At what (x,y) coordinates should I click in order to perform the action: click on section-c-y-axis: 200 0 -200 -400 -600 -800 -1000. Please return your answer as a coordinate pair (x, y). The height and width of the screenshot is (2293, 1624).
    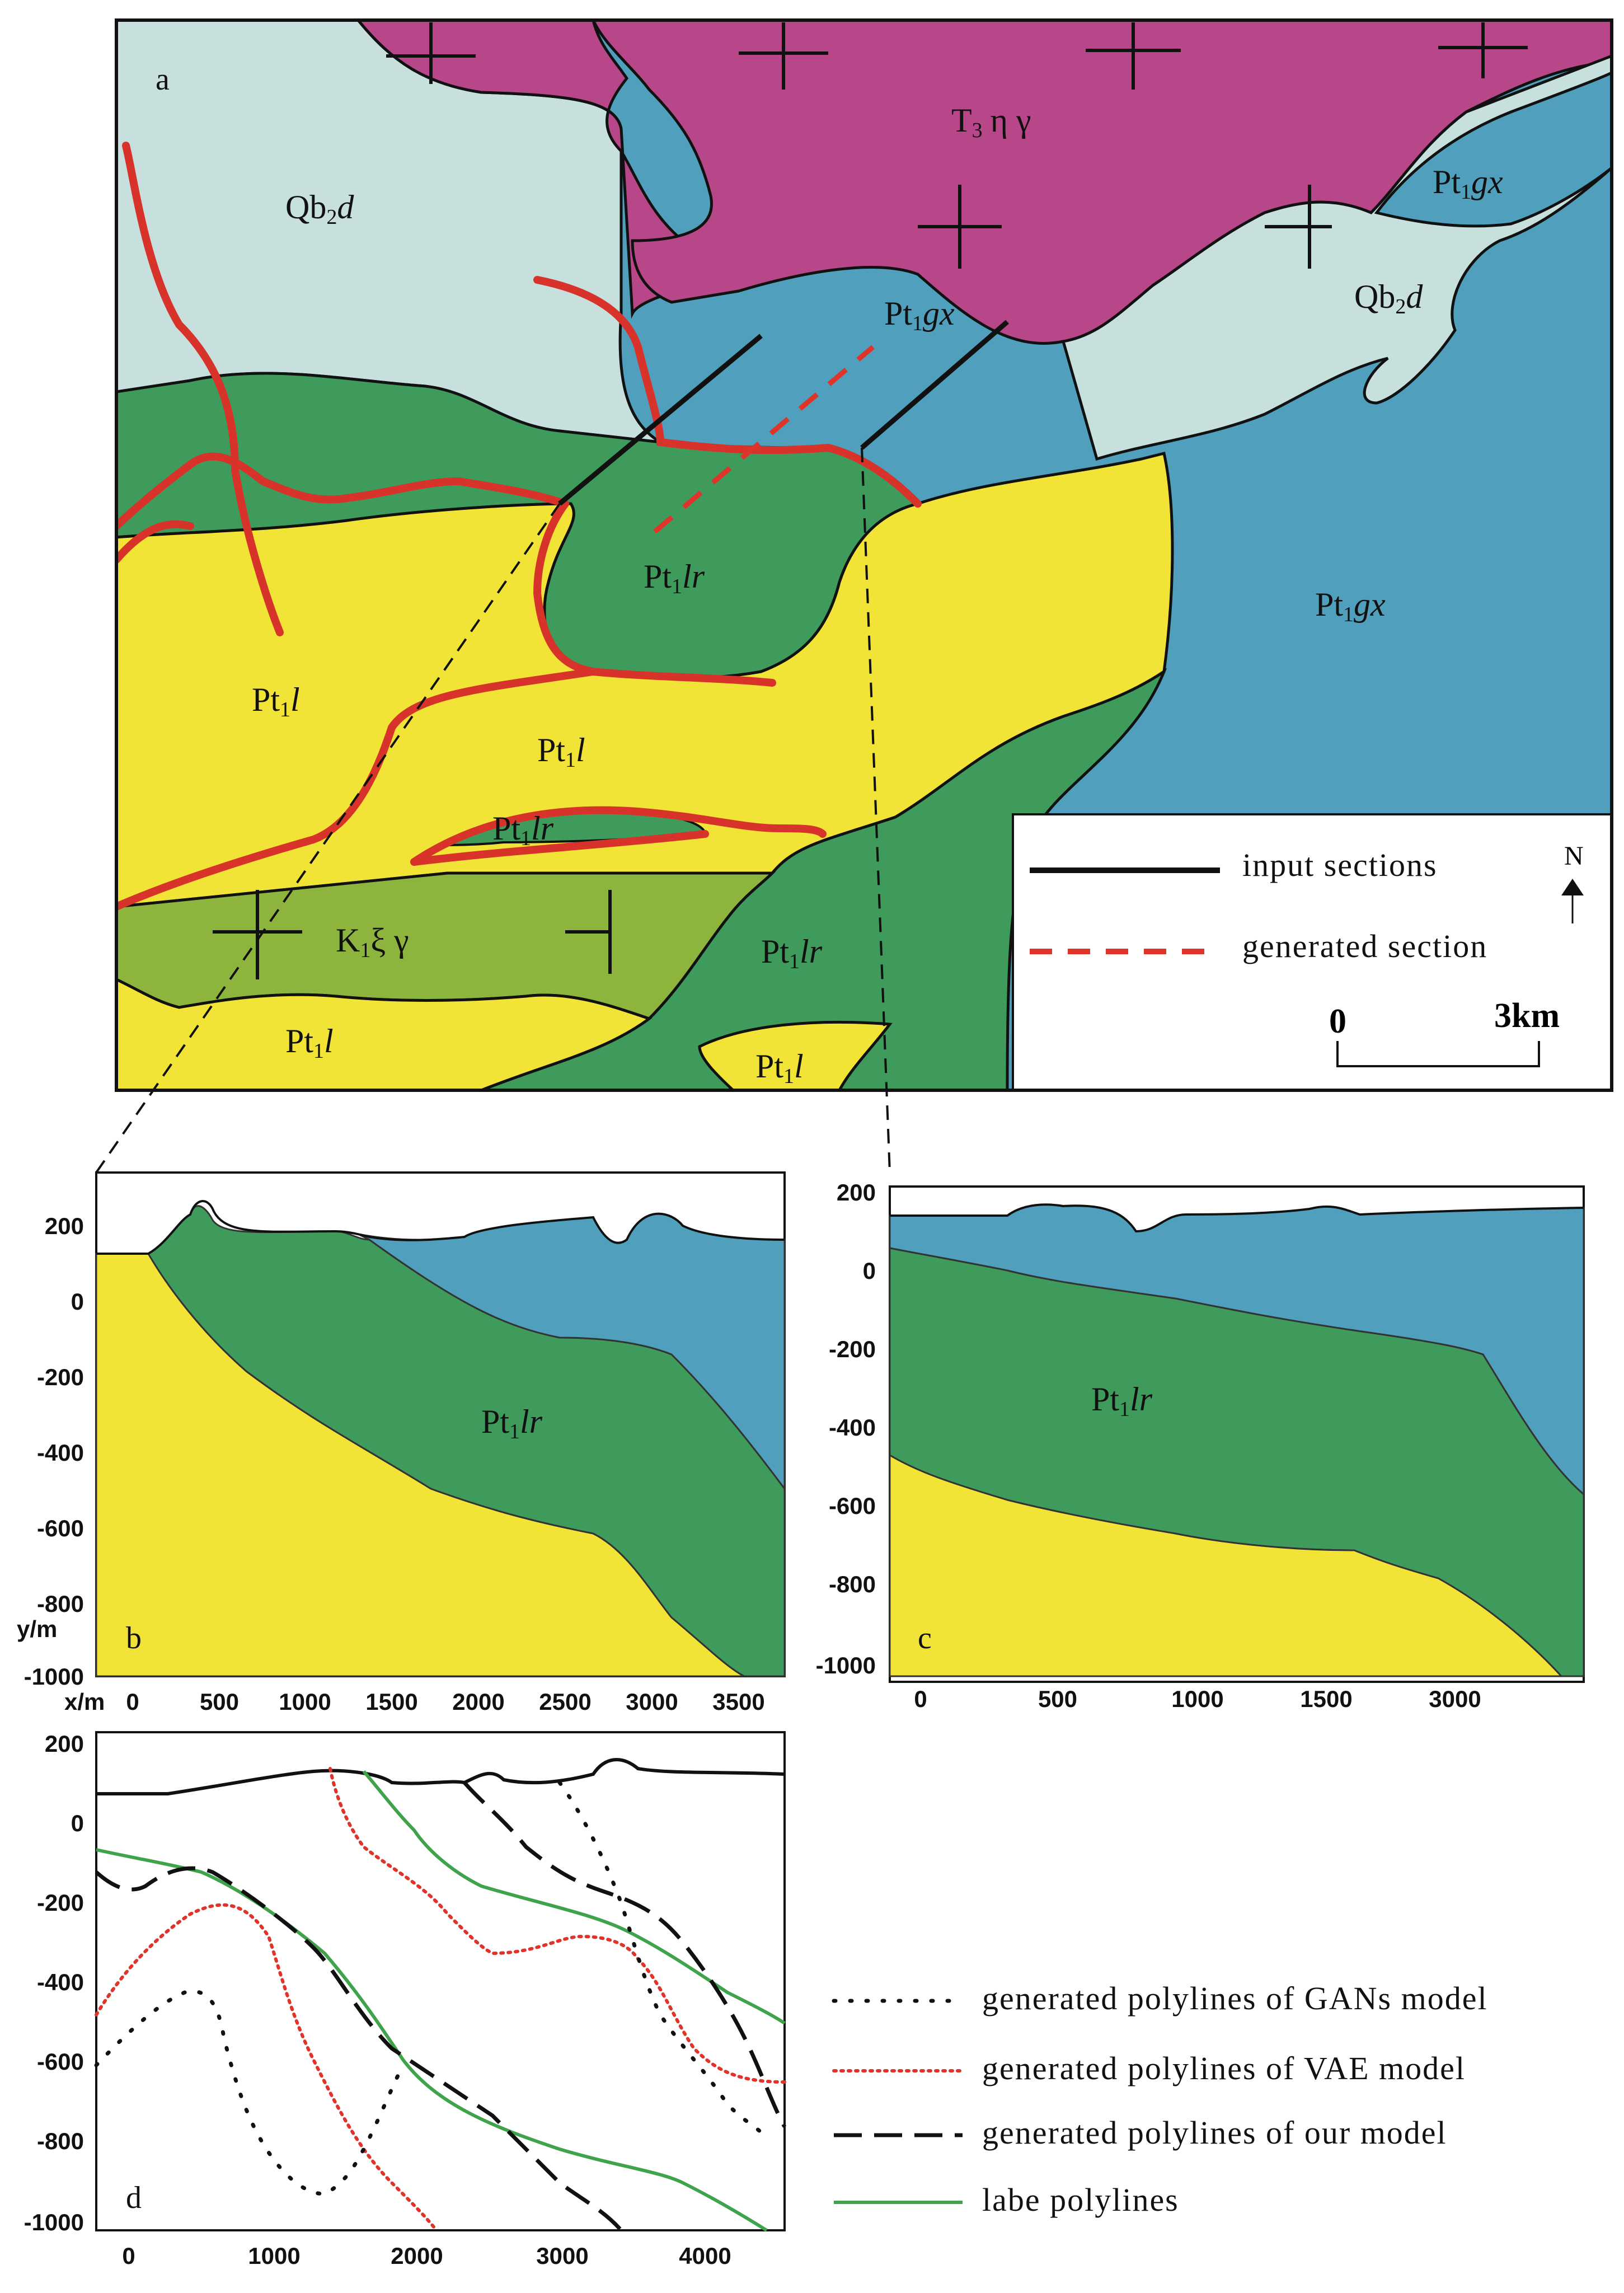
    Looking at the image, I should click on (846, 1428).